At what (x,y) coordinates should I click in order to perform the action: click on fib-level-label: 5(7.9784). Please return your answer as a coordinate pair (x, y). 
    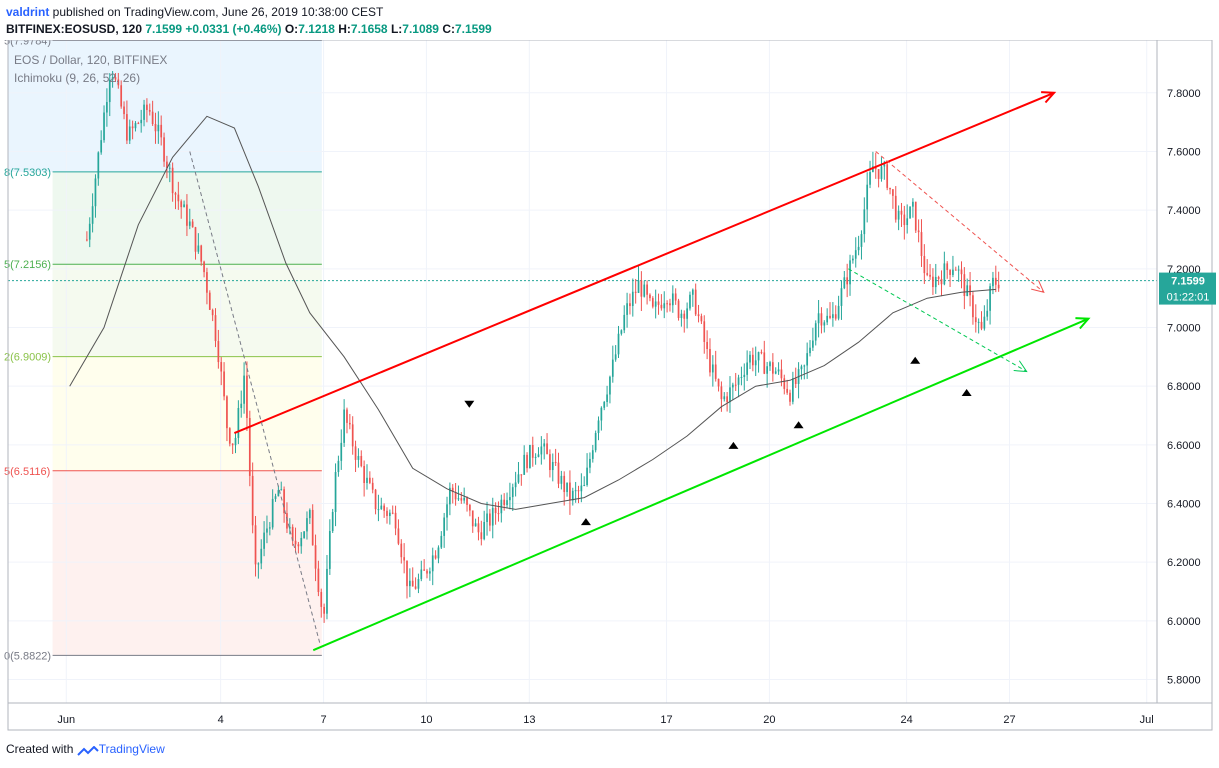
    Looking at the image, I should click on (27, 43).